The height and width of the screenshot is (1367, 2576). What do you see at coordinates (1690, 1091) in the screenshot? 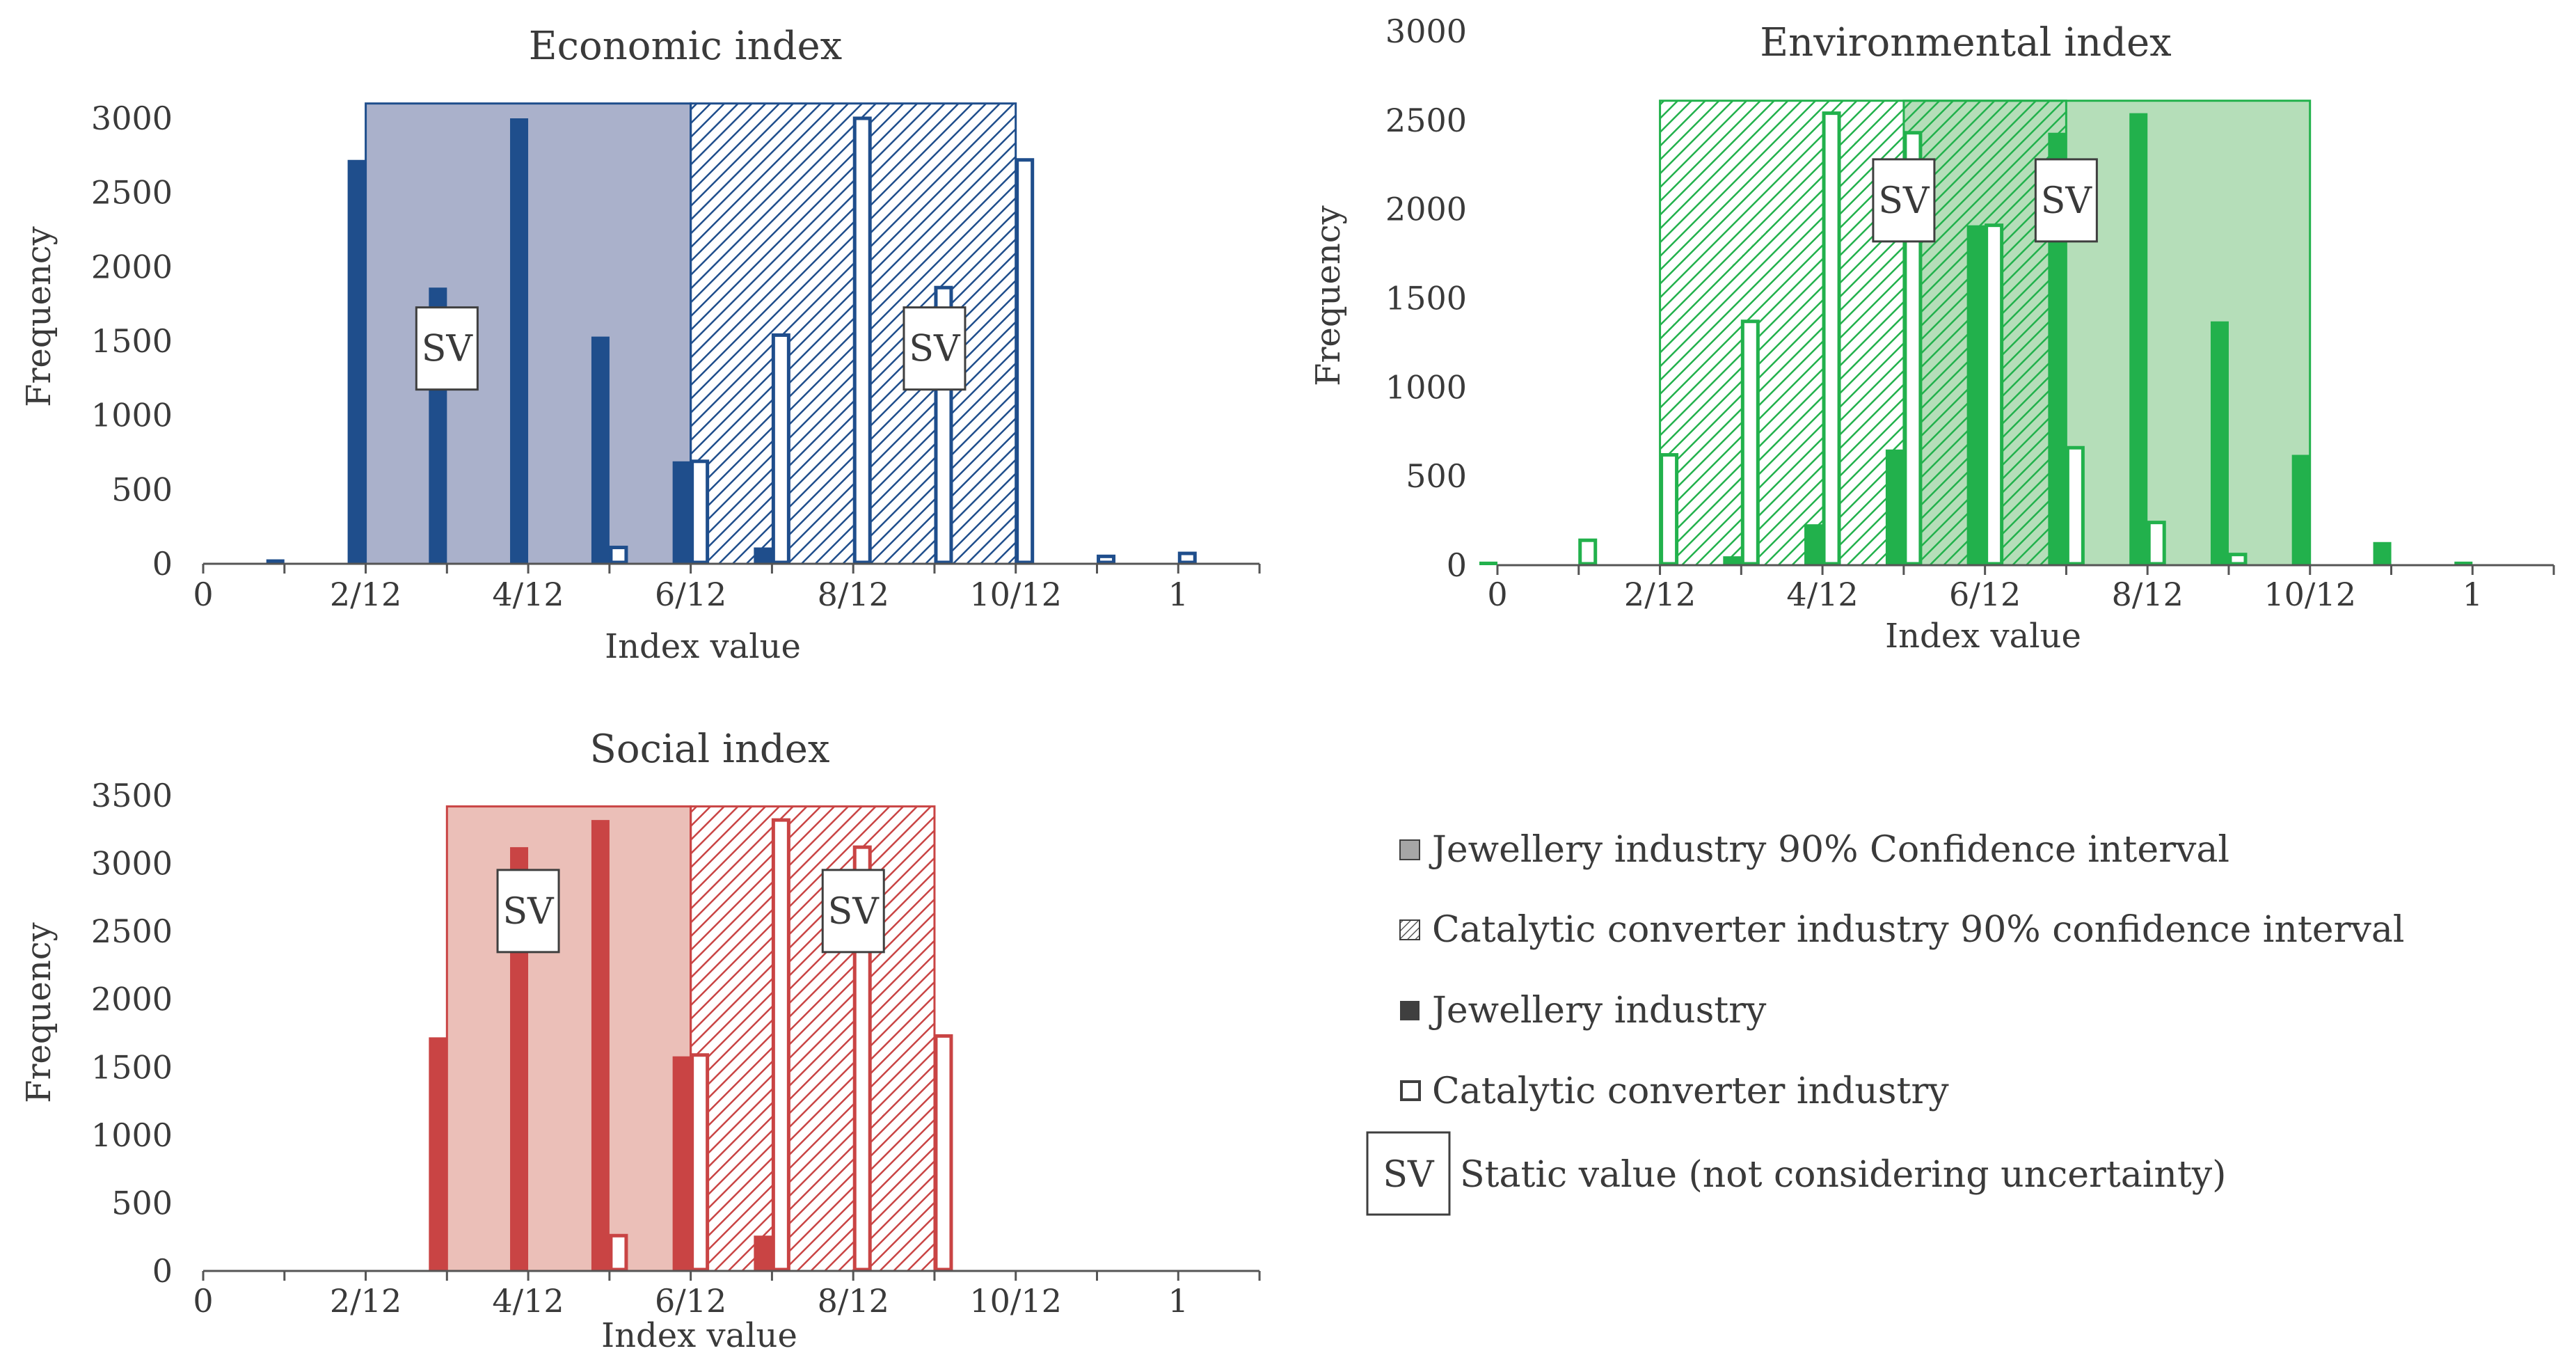
I see `legend-label: Catalytic converter industry` at bounding box center [1690, 1091].